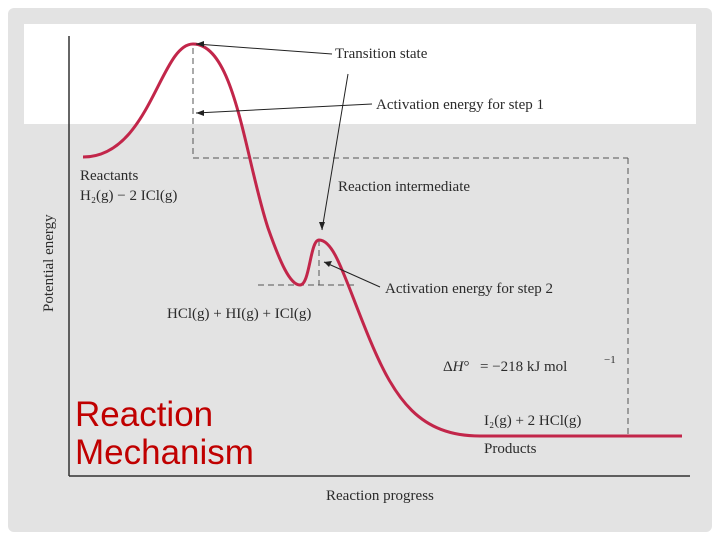 This screenshot has height=540, width=720. What do you see at coordinates (469, 289) in the screenshot?
I see `activation-step2-label: Activation energy for step 2` at bounding box center [469, 289].